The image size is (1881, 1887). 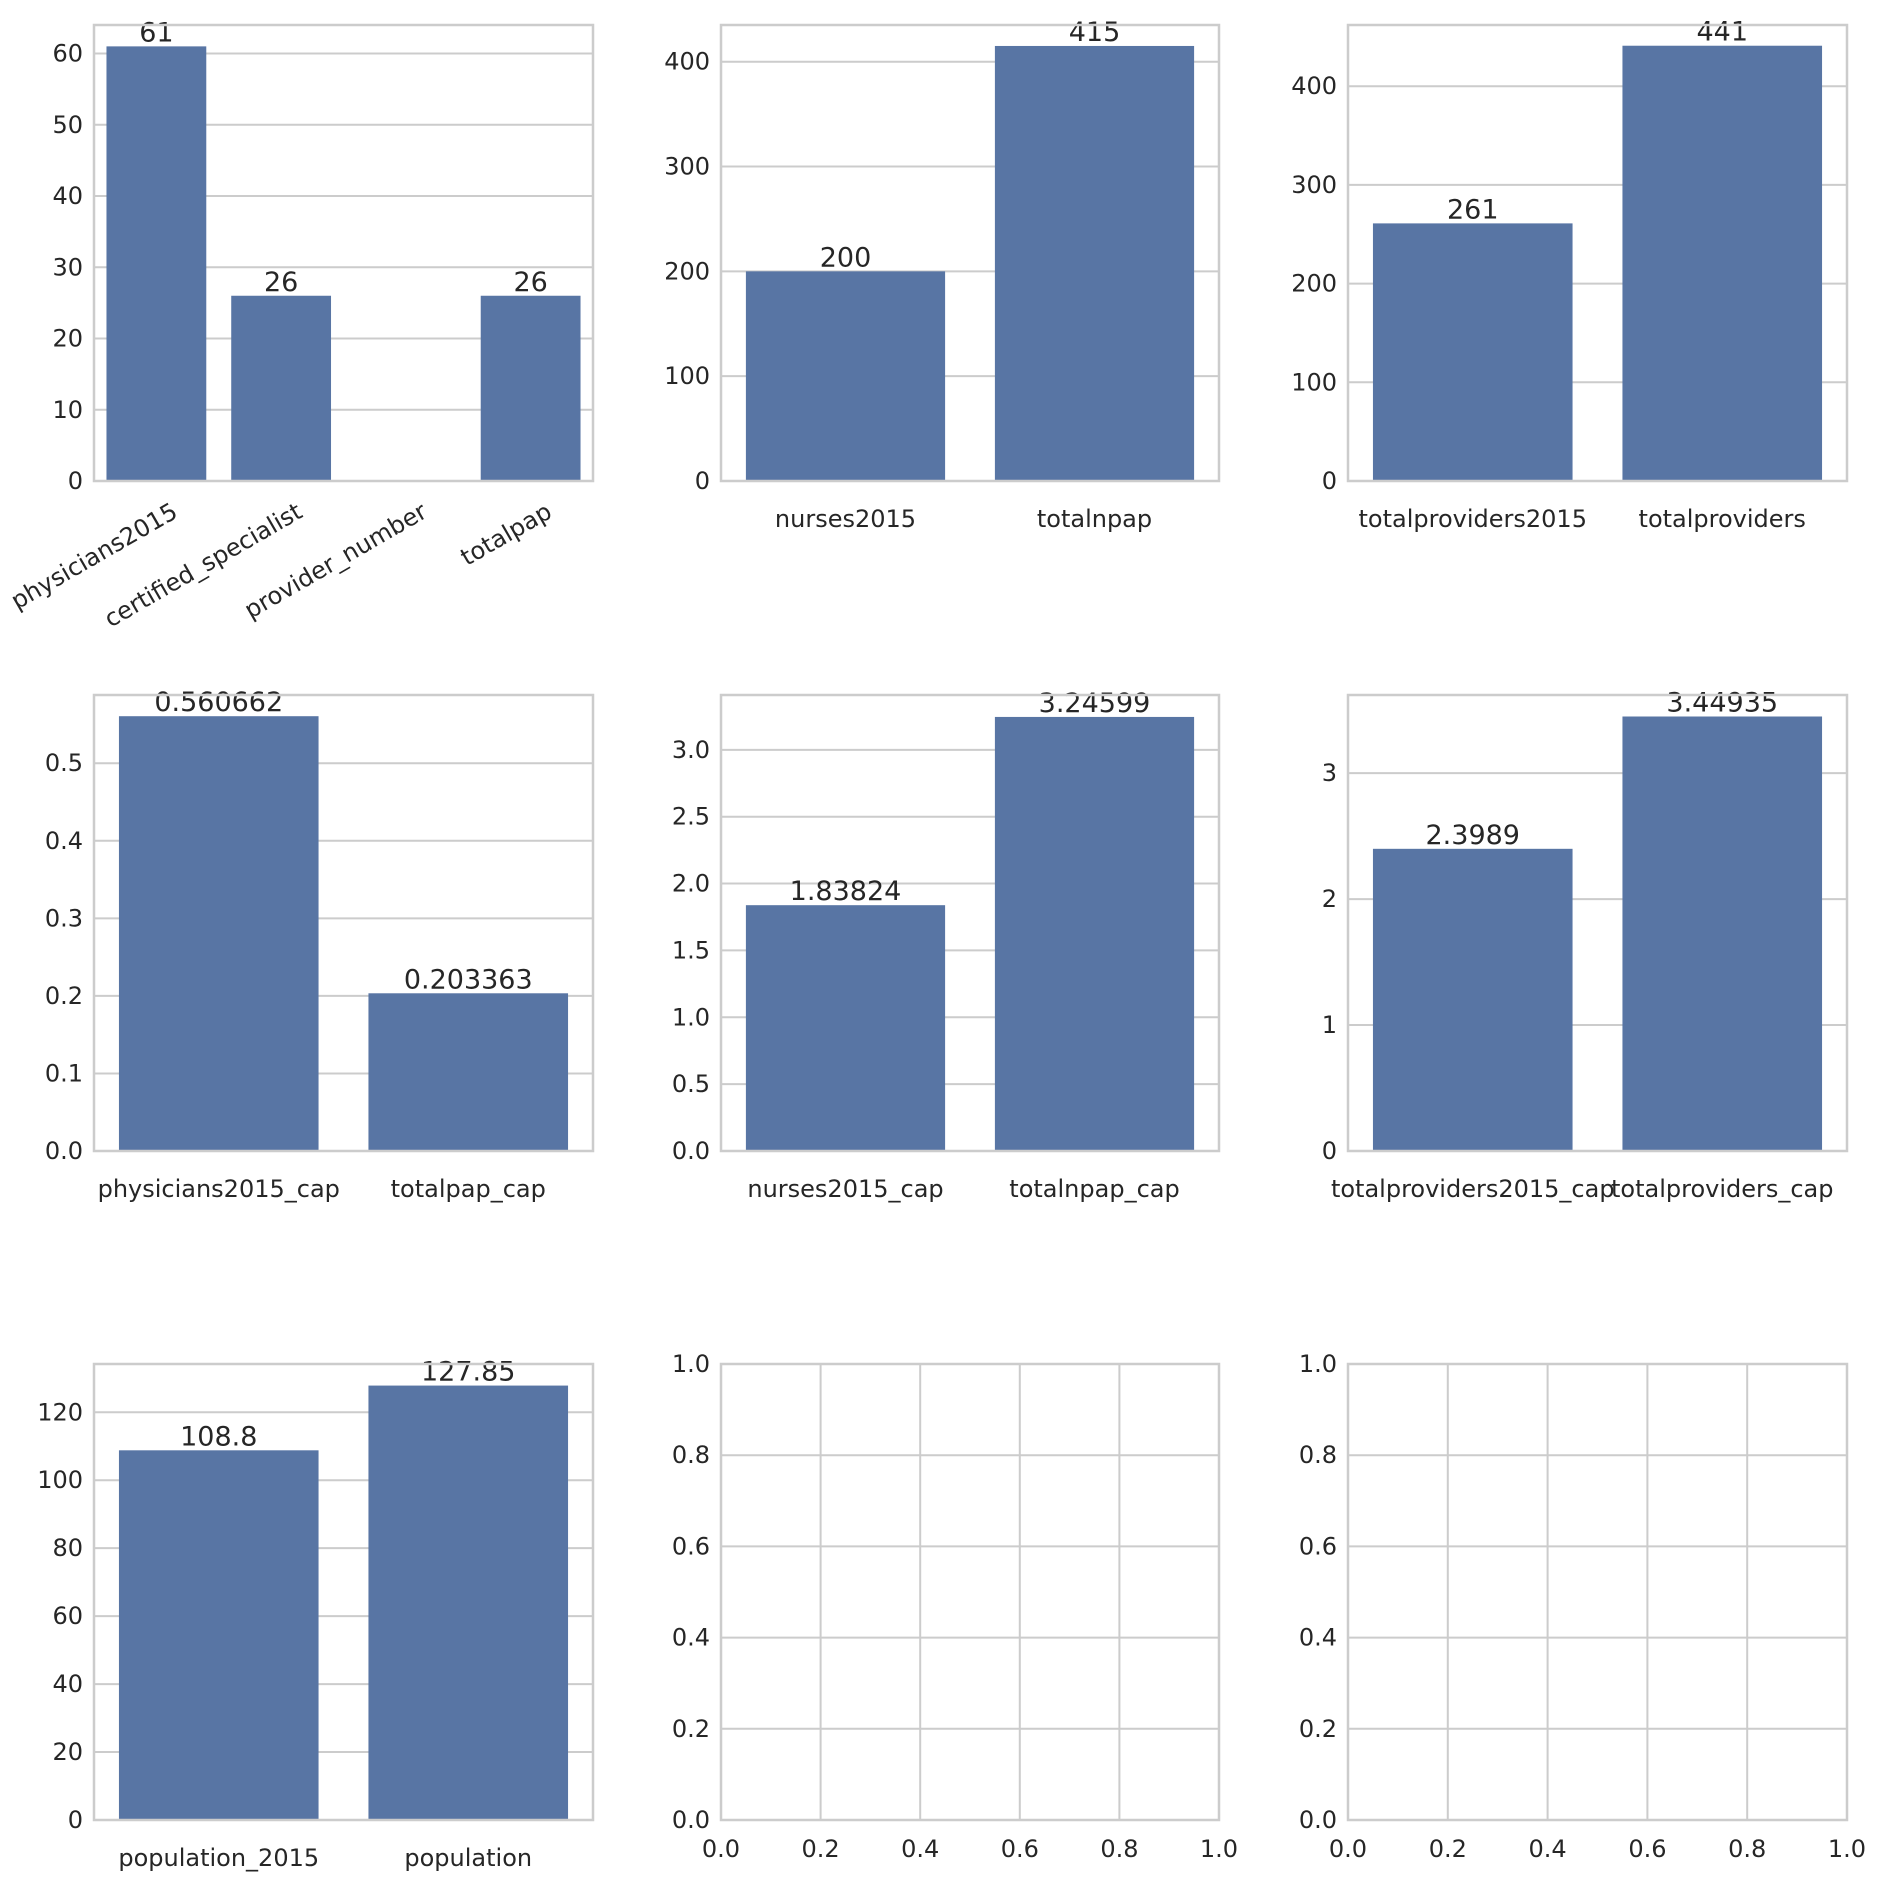 I want to click on y-tick-label: 1, so click(x=1329, y=1025).